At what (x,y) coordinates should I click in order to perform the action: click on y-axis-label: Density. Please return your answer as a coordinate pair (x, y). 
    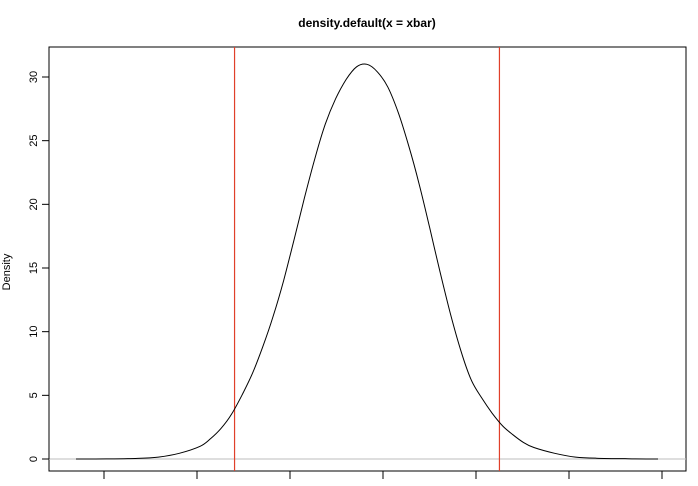
    Looking at the image, I should click on (7, 271).